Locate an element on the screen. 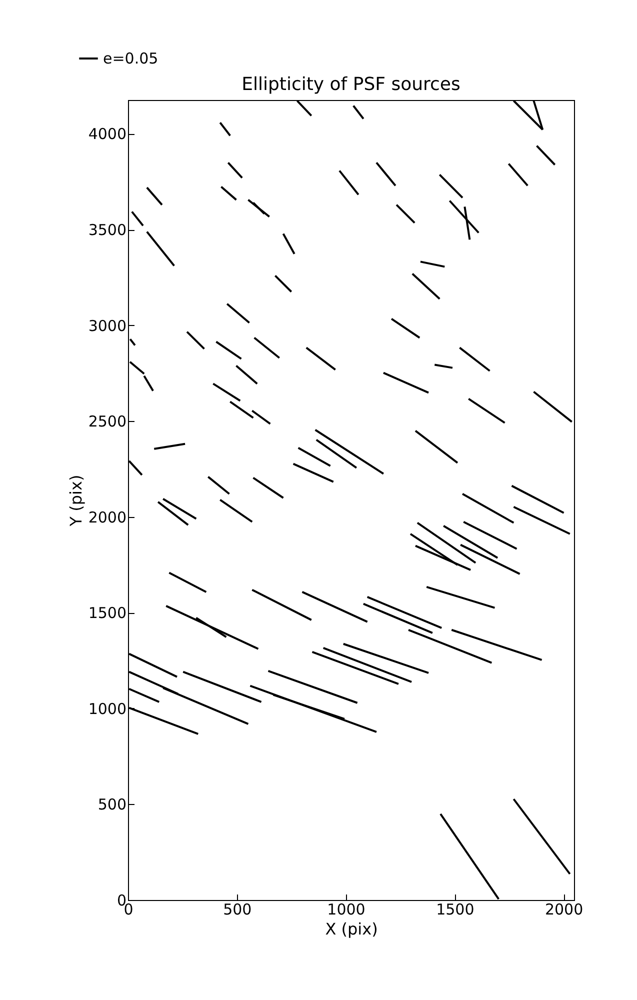  x-tick-label: 500 is located at coordinates (237, 909).